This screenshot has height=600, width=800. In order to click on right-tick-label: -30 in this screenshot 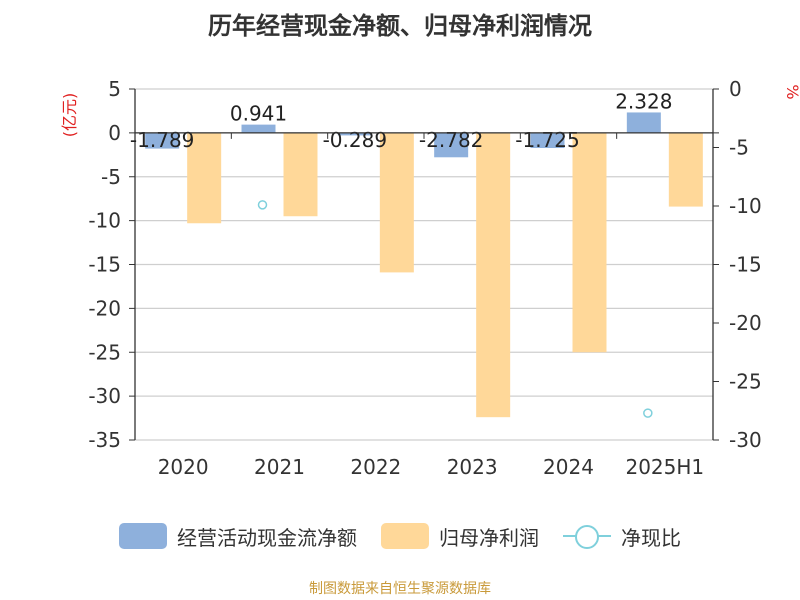, I will do `click(745, 440)`.